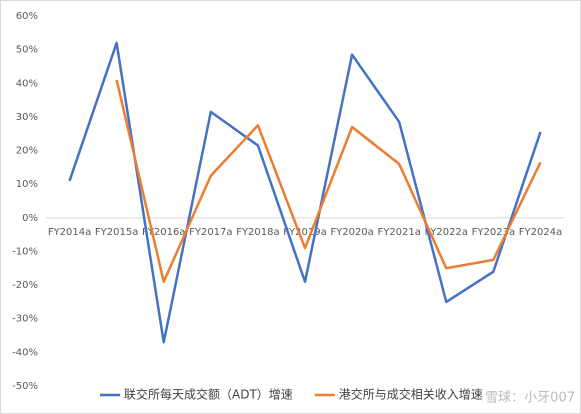 The height and width of the screenshot is (414, 581). What do you see at coordinates (530, 398) in the screenshot?
I see `watermark: 雪球：小牙007` at bounding box center [530, 398].